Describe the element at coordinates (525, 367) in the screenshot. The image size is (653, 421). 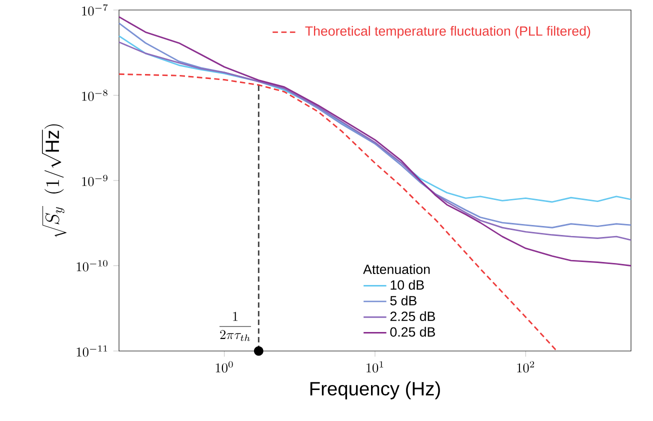
I see `x-tick-label: $10^{2}$` at that location.